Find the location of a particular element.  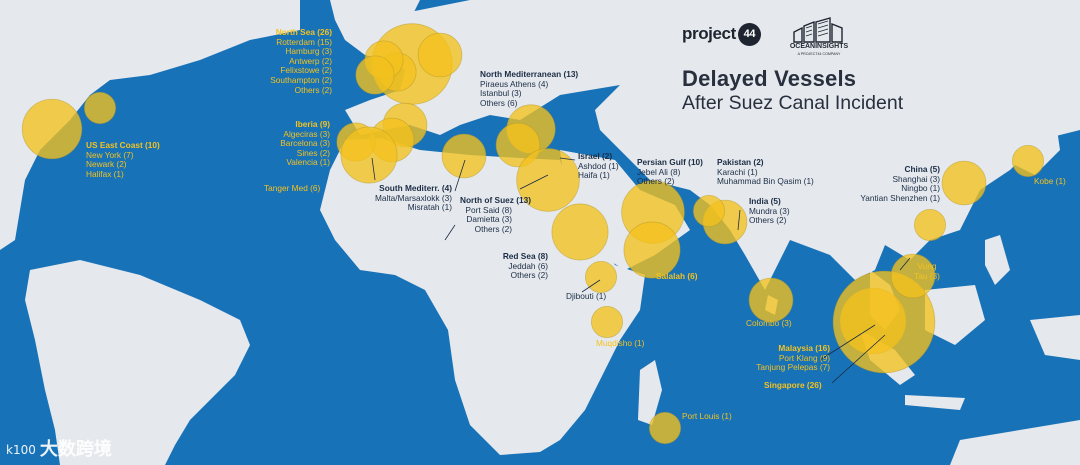

label-north-of-suez-item: Port Said (8) is located at coordinates (488, 209).